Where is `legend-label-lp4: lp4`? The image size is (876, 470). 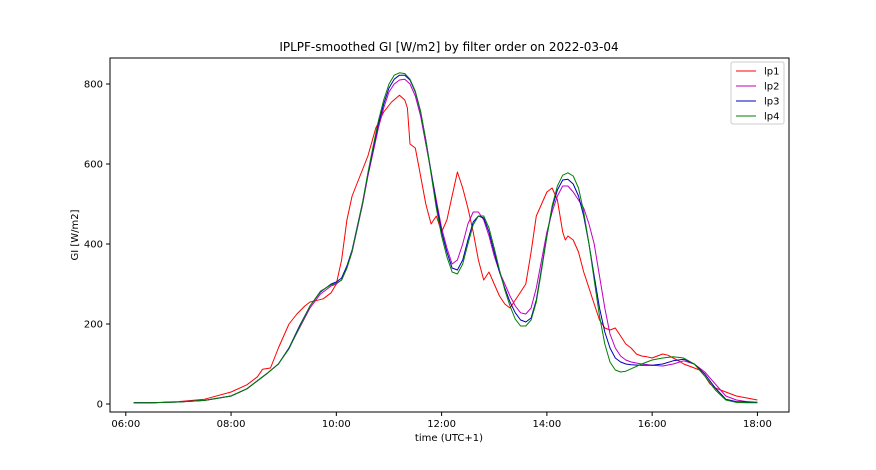
legend-label-lp4: lp4 is located at coordinates (772, 117).